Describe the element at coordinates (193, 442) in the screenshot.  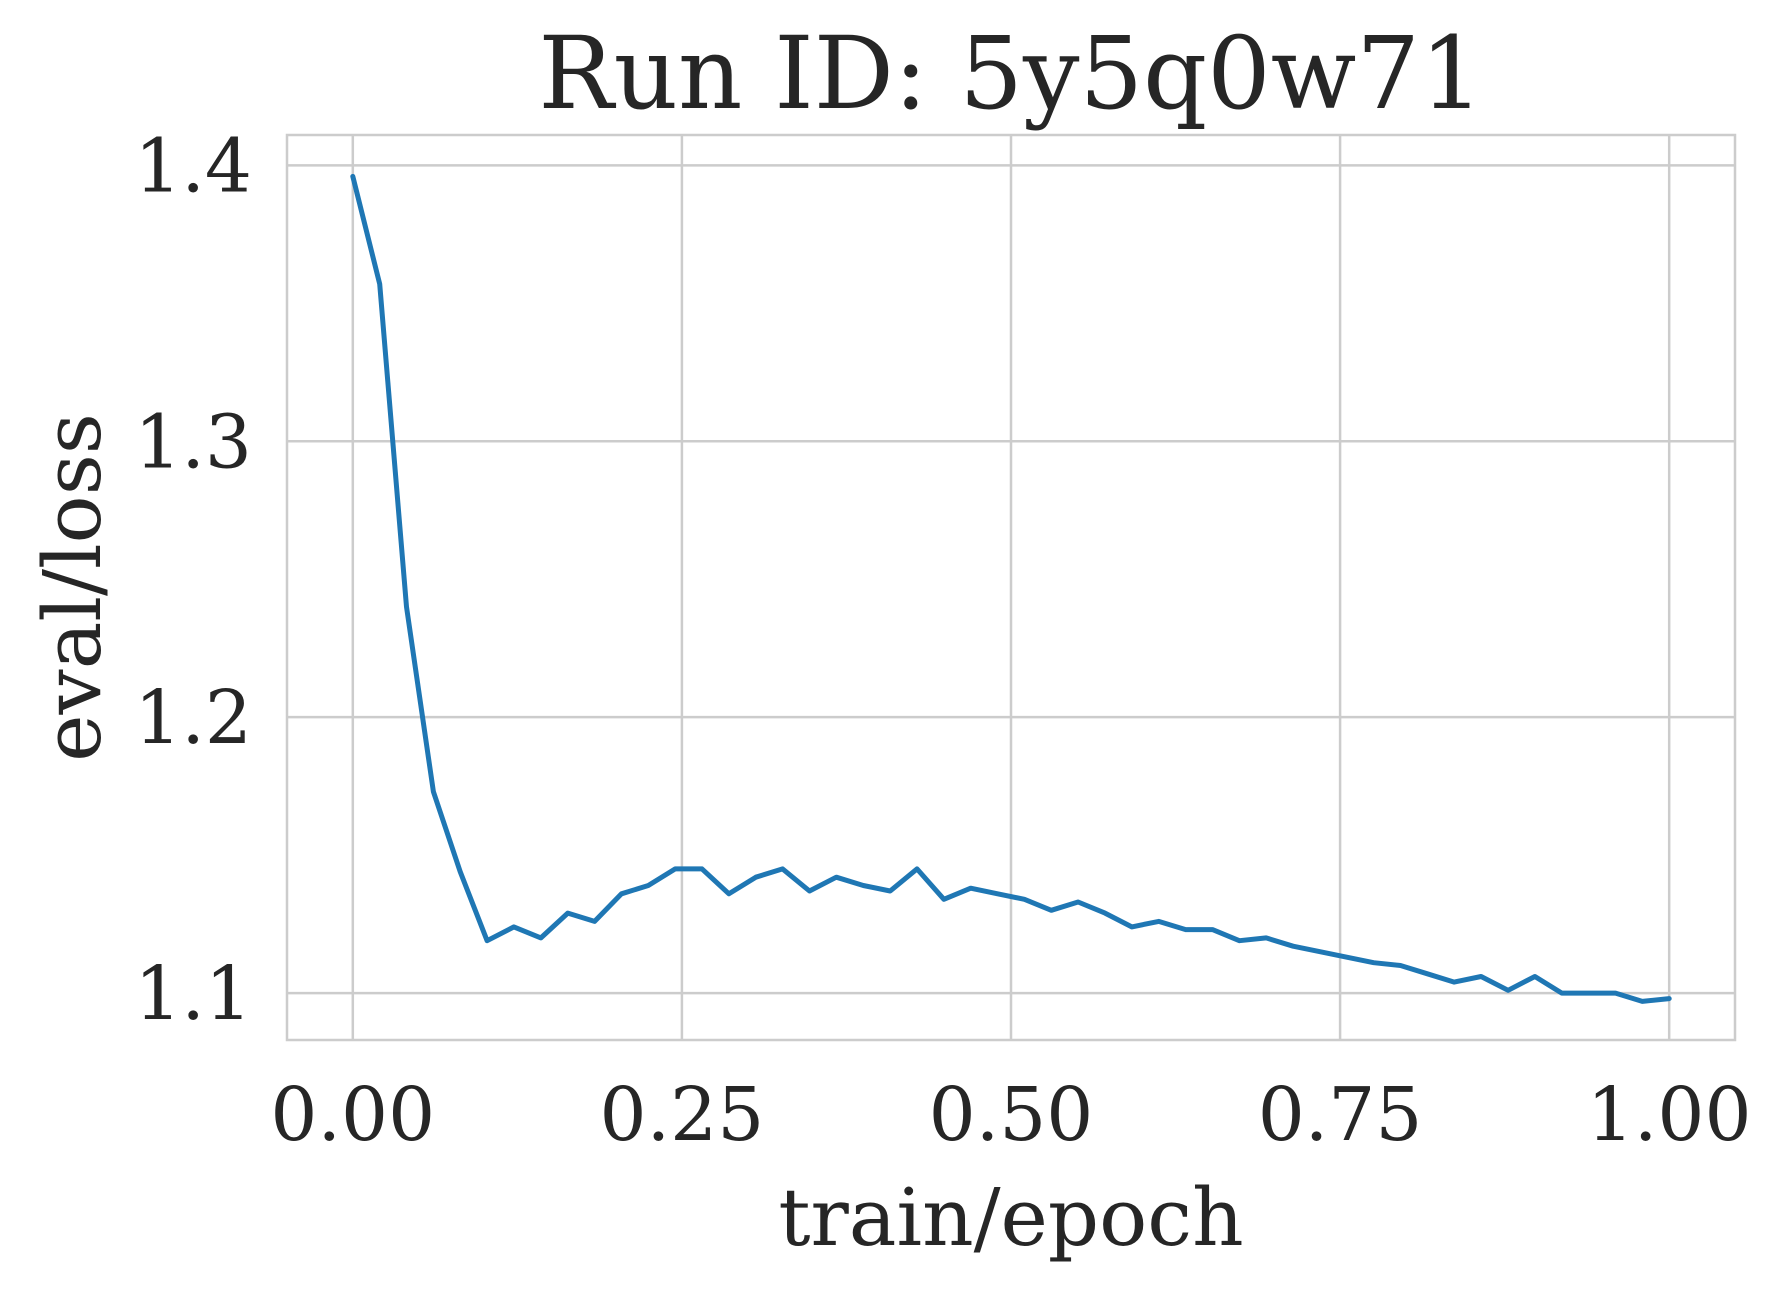
I see `y-tick-label: 1.3` at that location.